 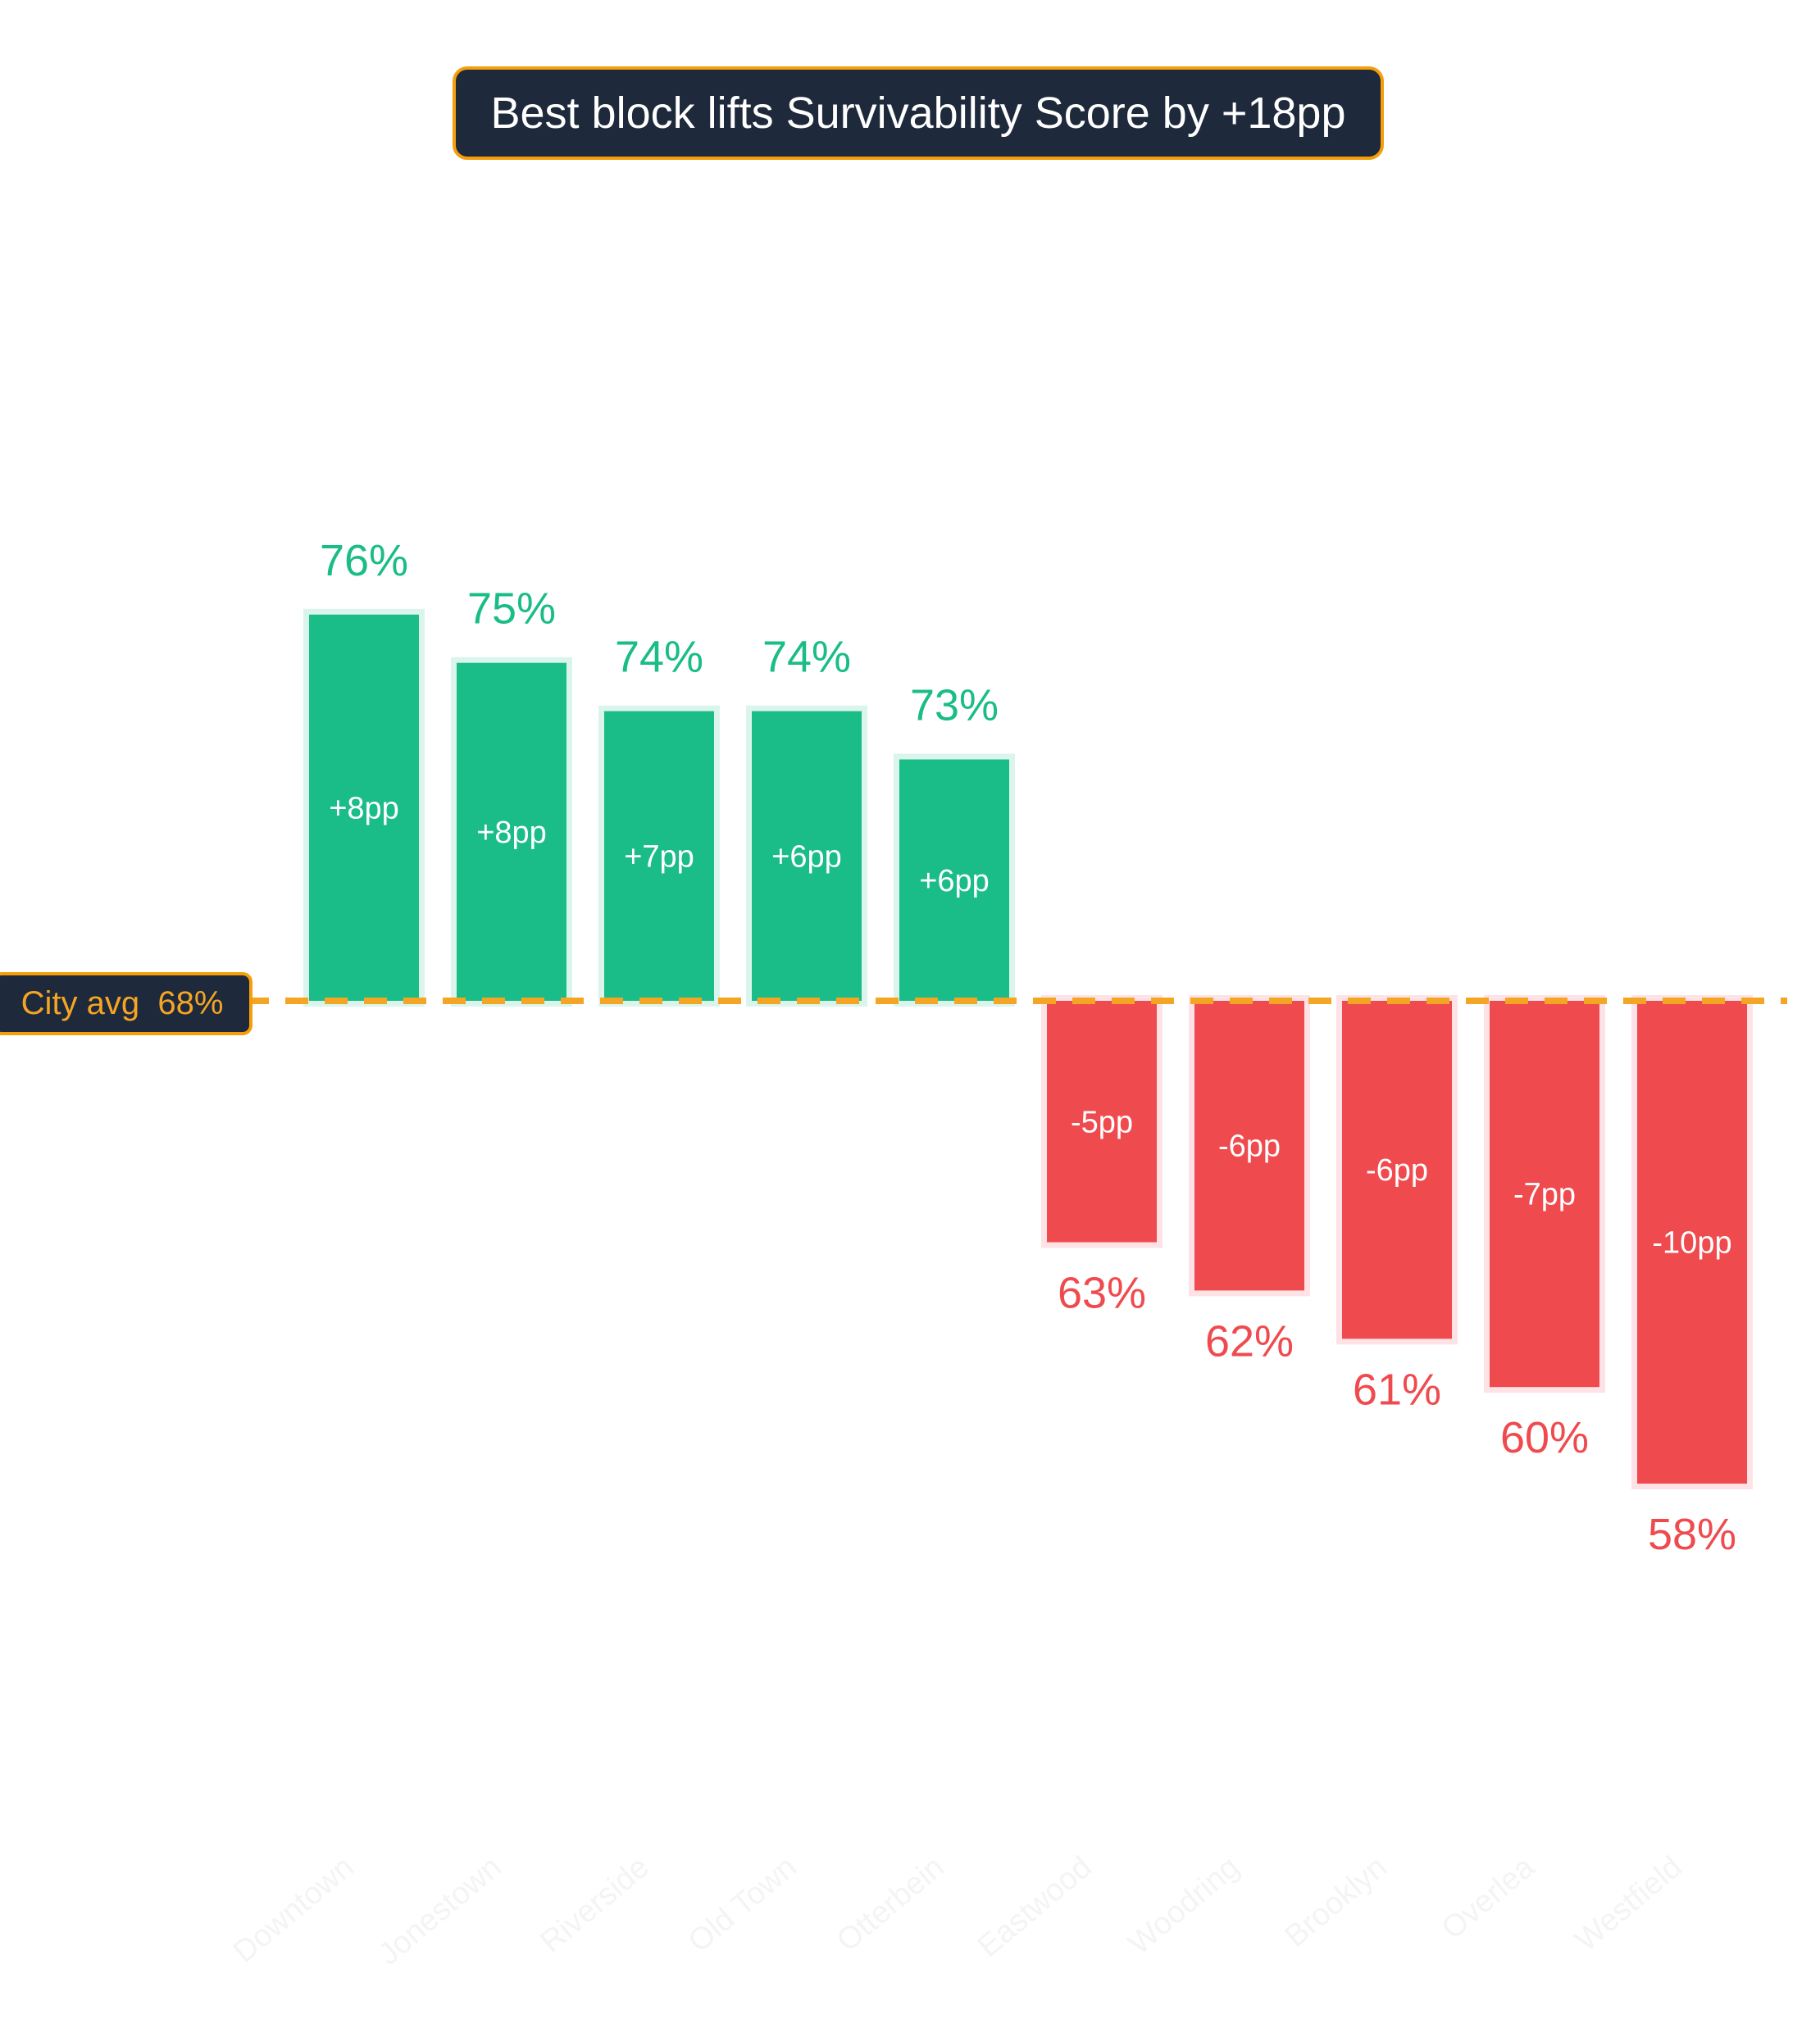 I want to click on bar-value-label: 73%, so click(x=954, y=705).